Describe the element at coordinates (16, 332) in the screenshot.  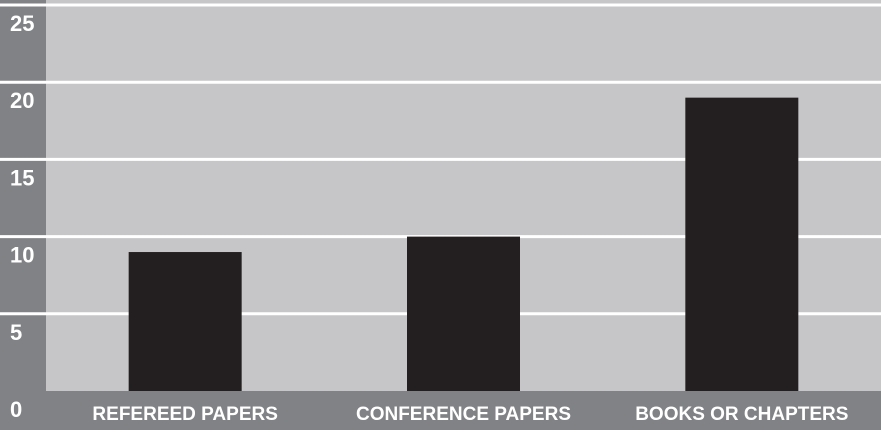
I see `y-tick-label: 5` at that location.